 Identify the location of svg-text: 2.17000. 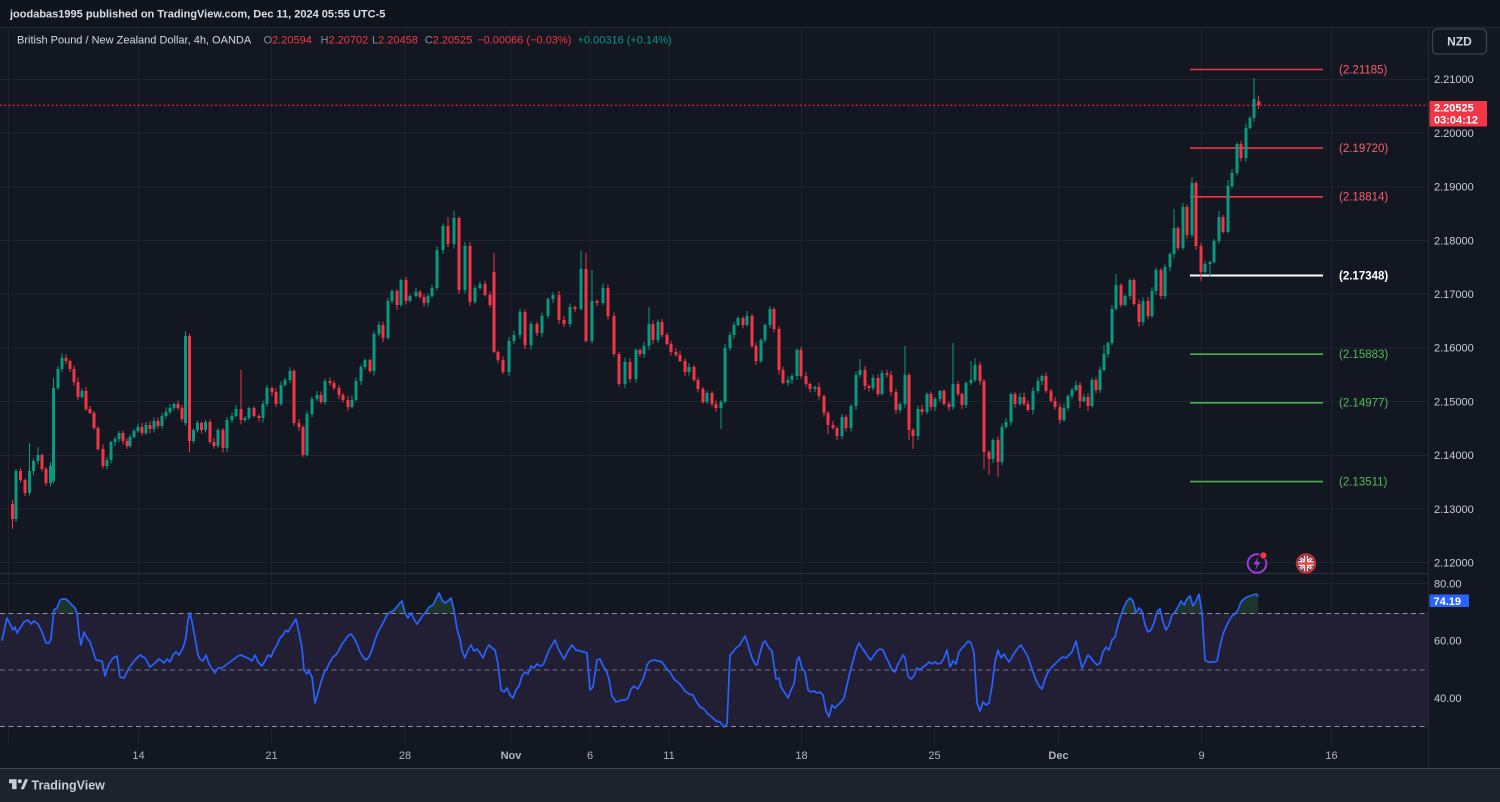
(1454, 295).